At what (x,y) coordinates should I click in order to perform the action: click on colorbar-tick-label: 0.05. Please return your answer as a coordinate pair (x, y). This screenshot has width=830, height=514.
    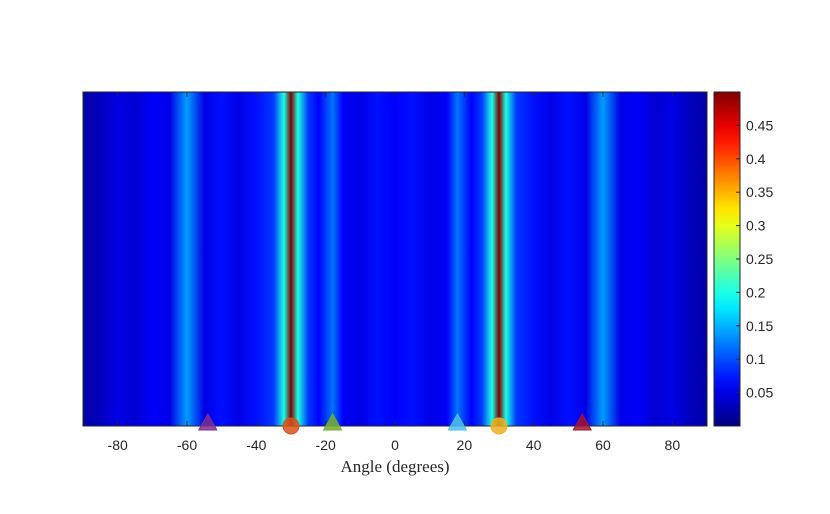
    Looking at the image, I should click on (759, 393).